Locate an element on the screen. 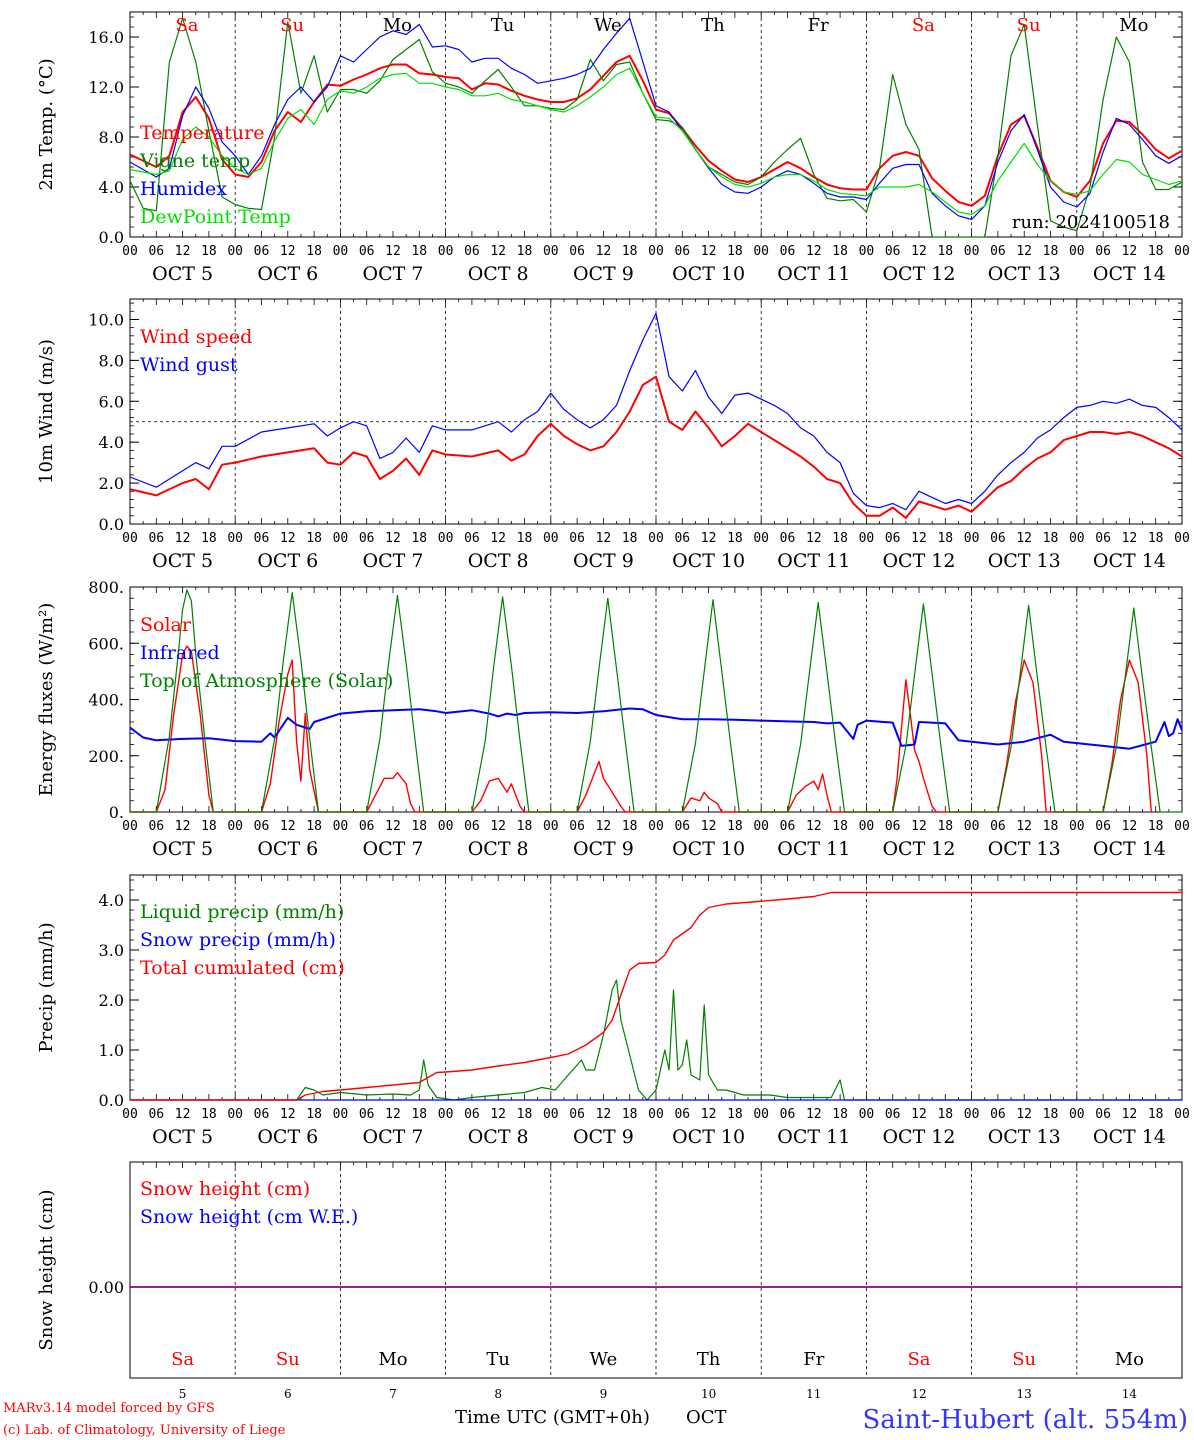 This screenshot has width=1194, height=1440. date-label: OCT 14 is located at coordinates (1129, 561).